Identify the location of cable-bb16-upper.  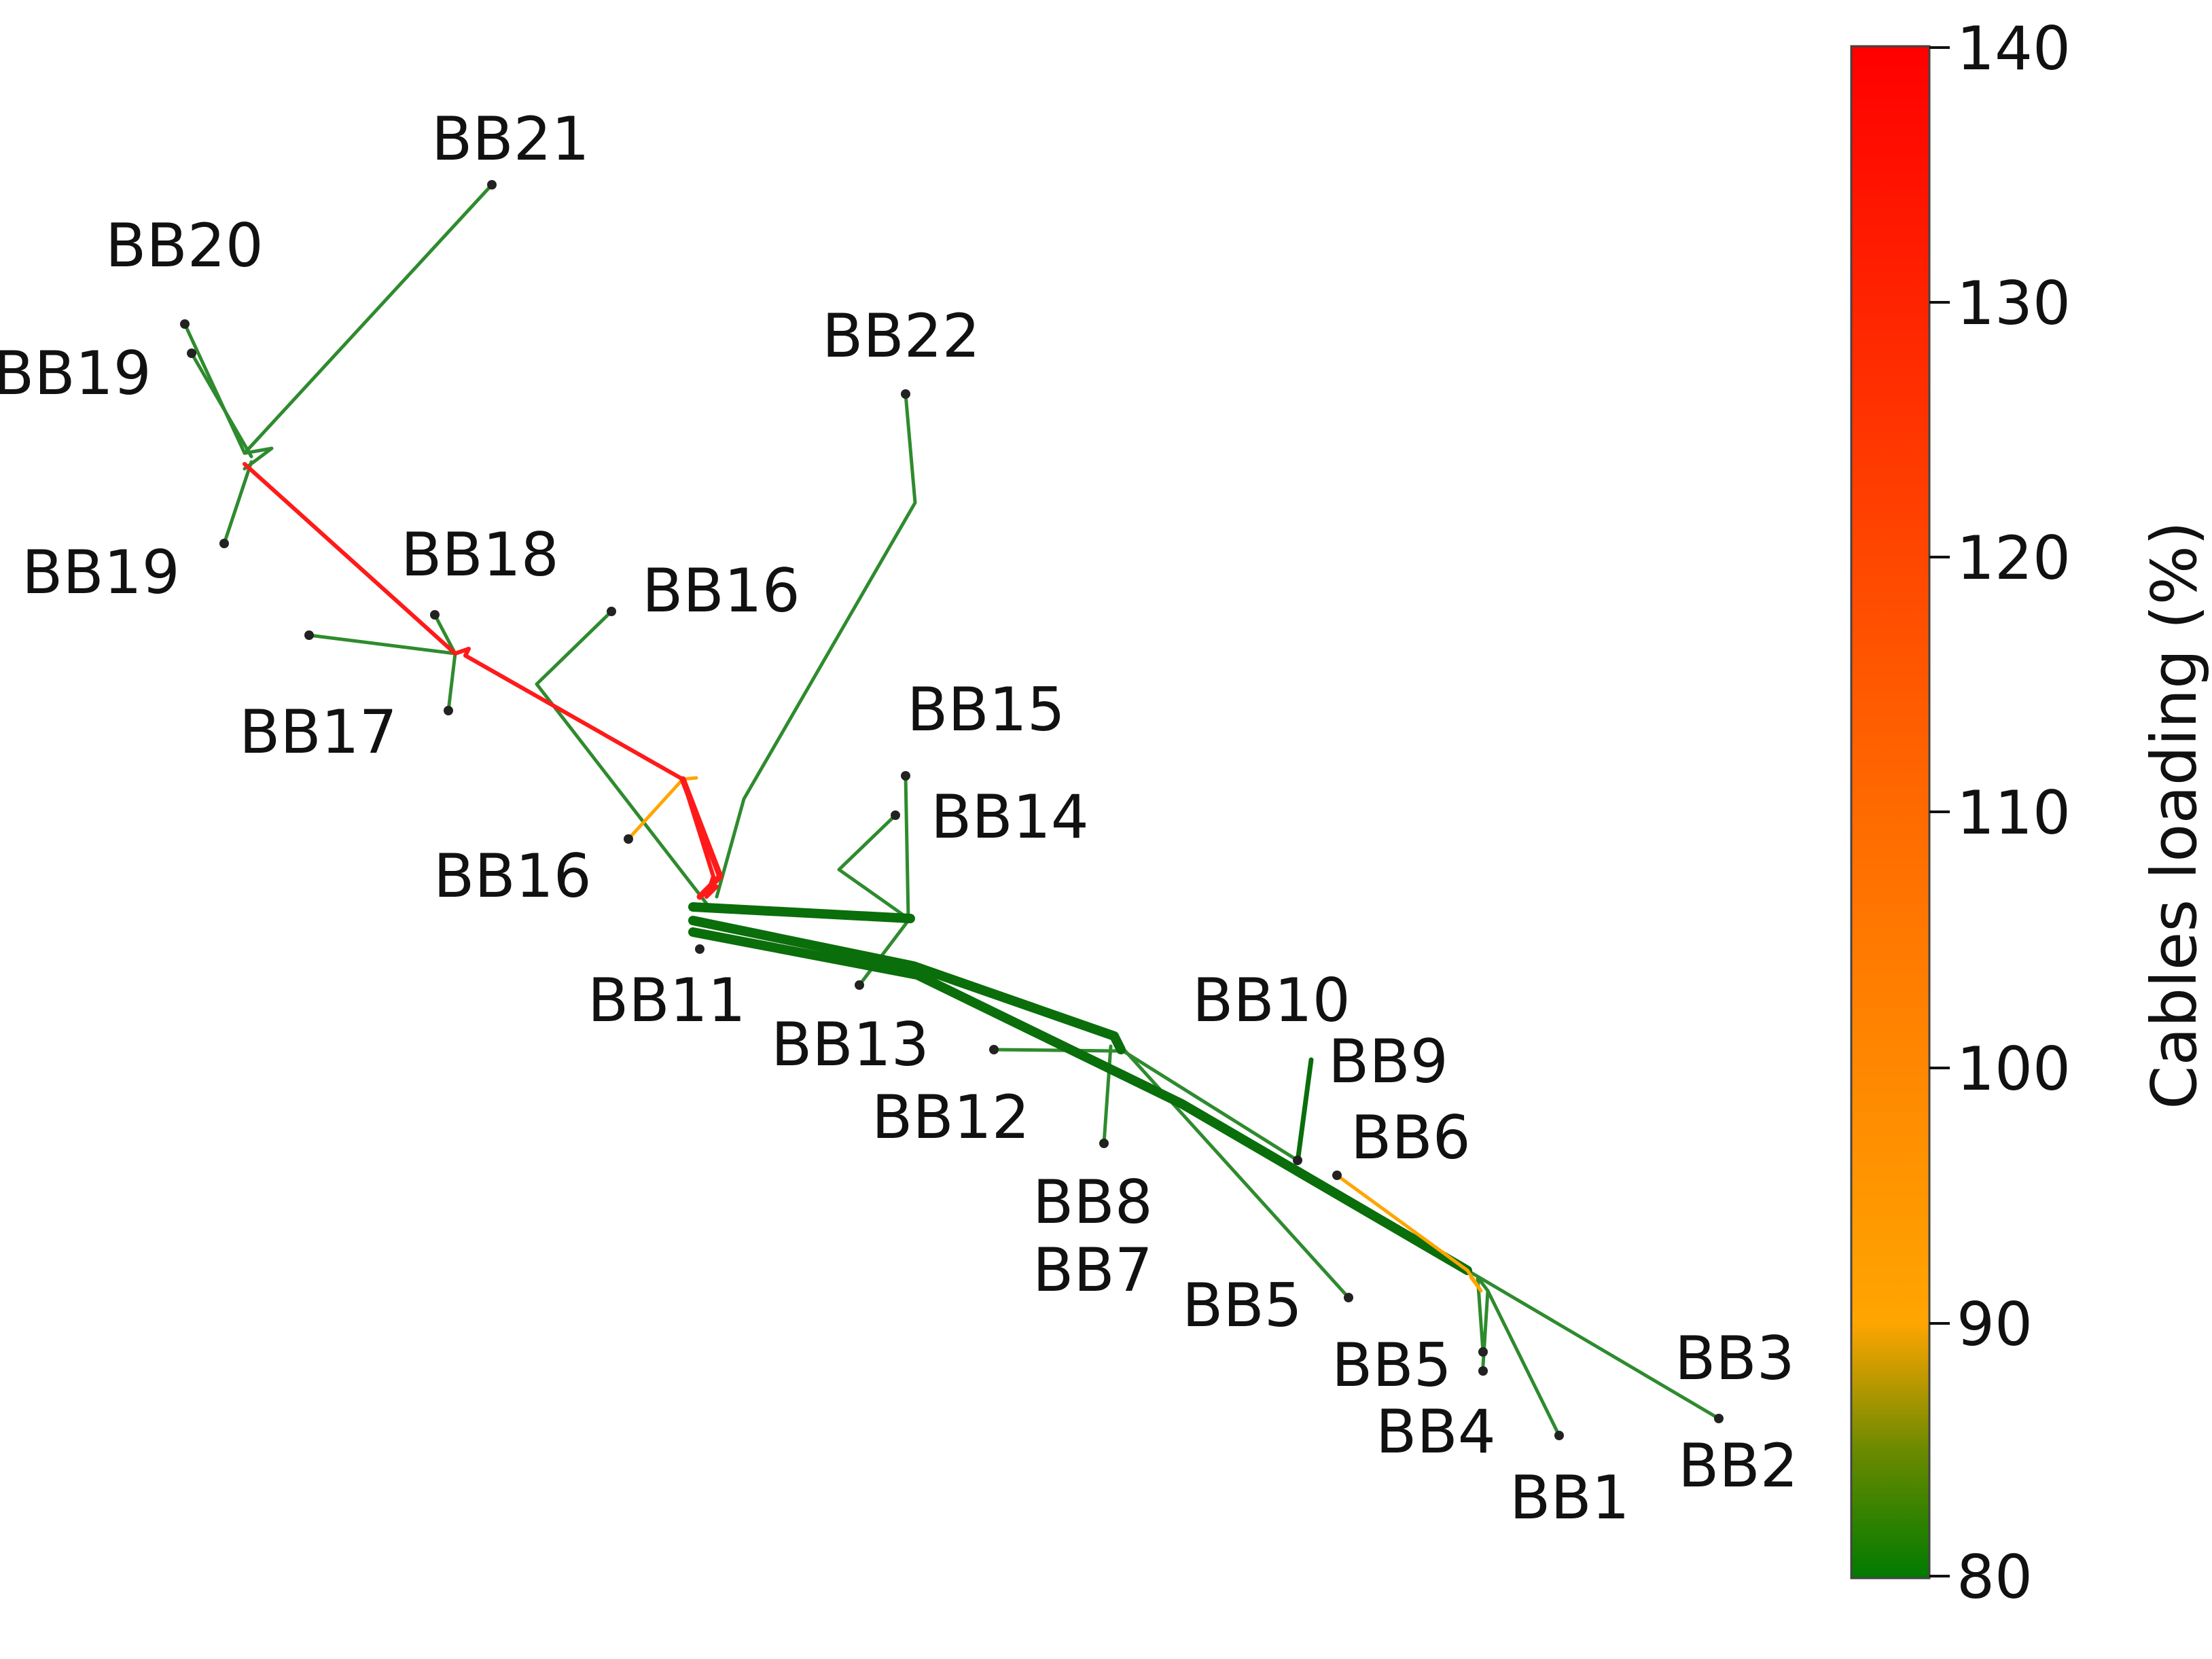
(622, 757).